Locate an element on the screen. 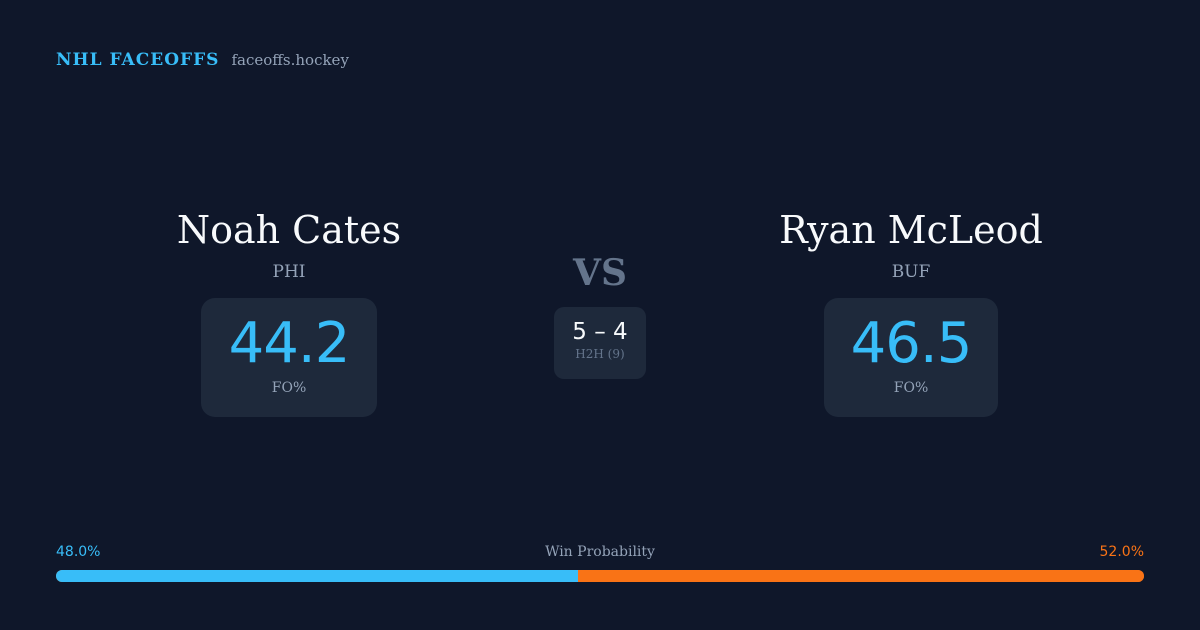  fo-card: 46.5 FO% is located at coordinates (911, 357).